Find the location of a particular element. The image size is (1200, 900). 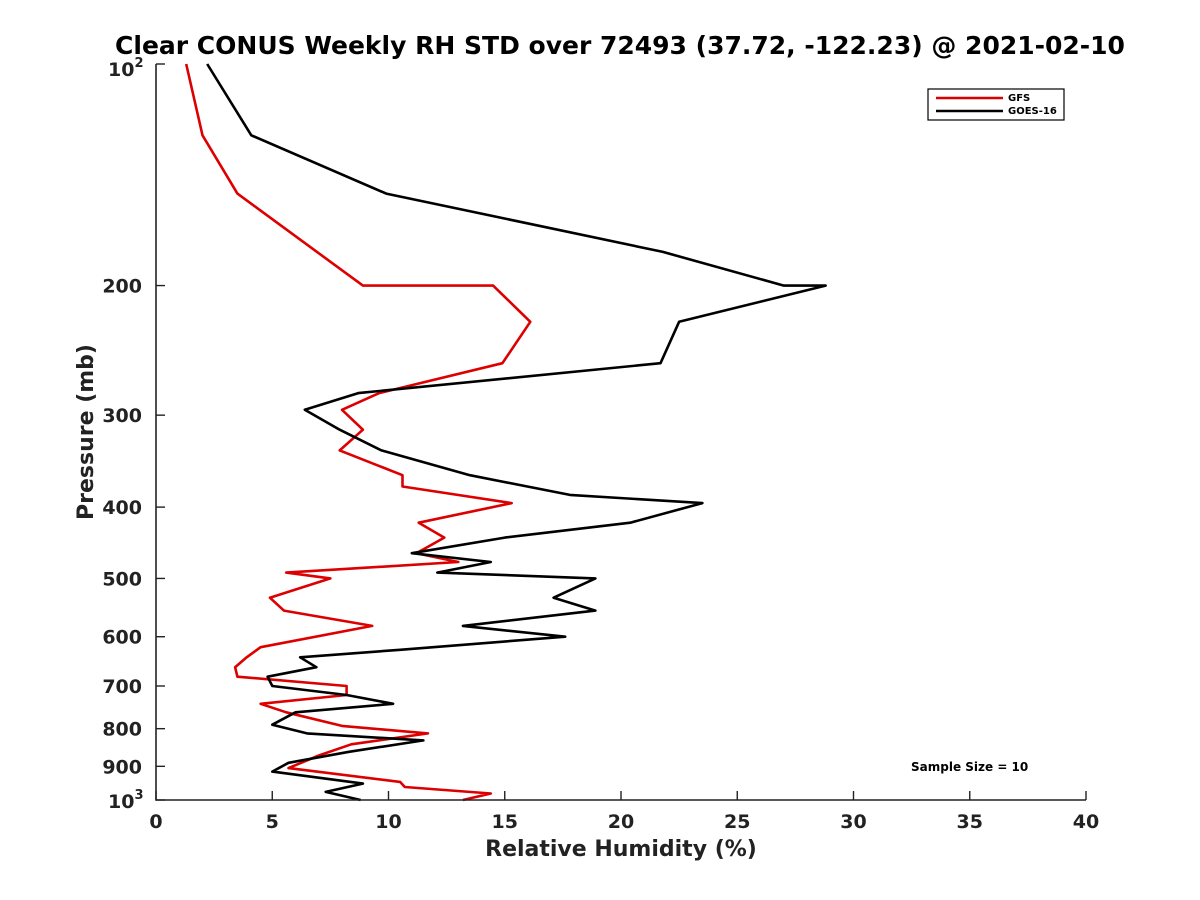

legend-label-gfs: GFS is located at coordinates (1019, 98).